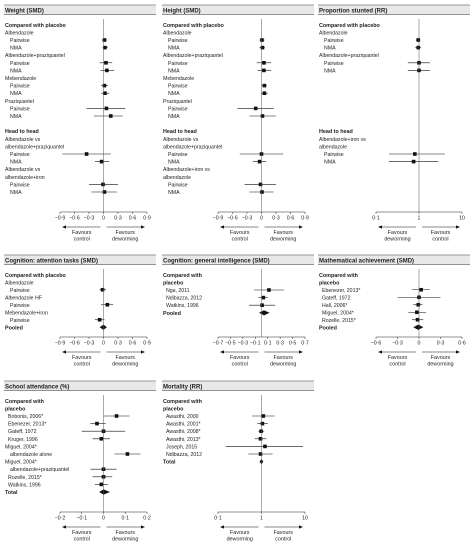 The image size is (474, 545). What do you see at coordinates (24, 11) in the screenshot?
I see `panel-title: Weight (SMD)` at bounding box center [24, 11].